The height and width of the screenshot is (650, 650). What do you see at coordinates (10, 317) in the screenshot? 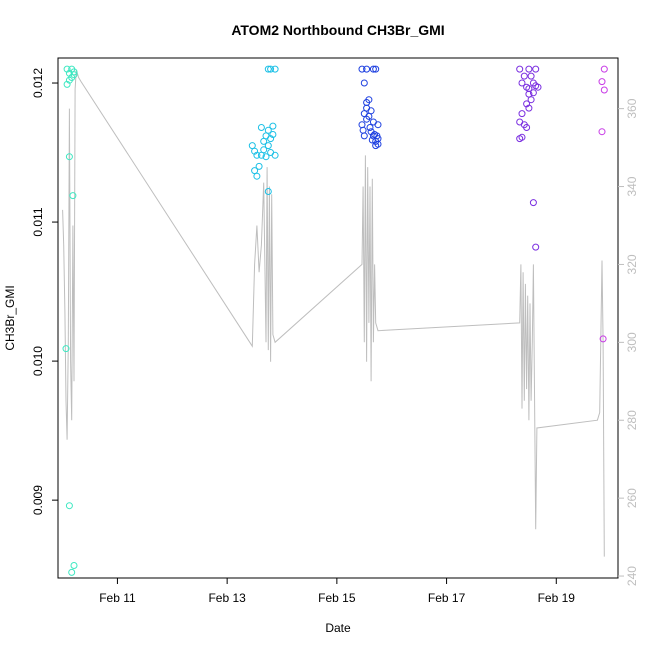
I see `y-axis-label: CH3Br_GMI` at bounding box center [10, 317].